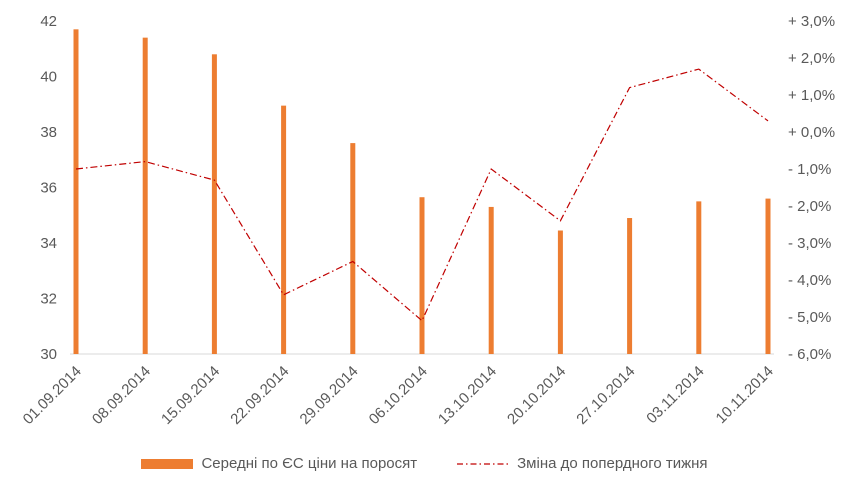  Describe the element at coordinates (48, 21) in the screenshot. I see `left-tick-label: 42` at that location.